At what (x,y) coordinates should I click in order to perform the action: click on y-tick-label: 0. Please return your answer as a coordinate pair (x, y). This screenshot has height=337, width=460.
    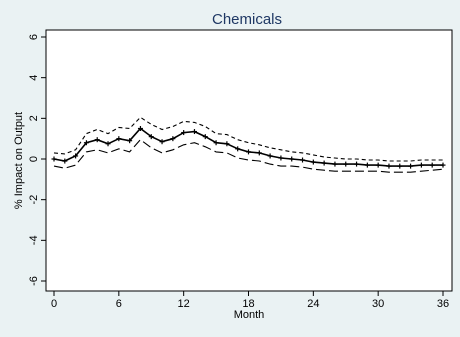
    Looking at the image, I should click on (34, 159).